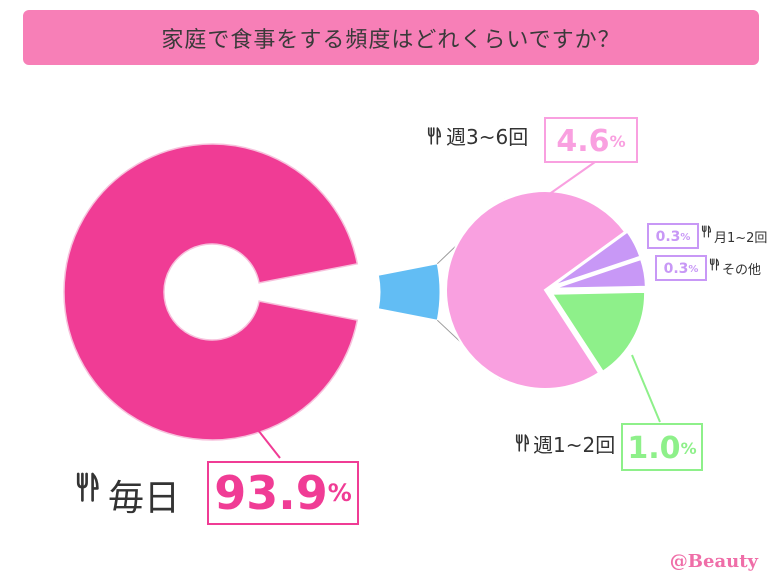  I want to click on value-box-everyday, so click(283, 493).